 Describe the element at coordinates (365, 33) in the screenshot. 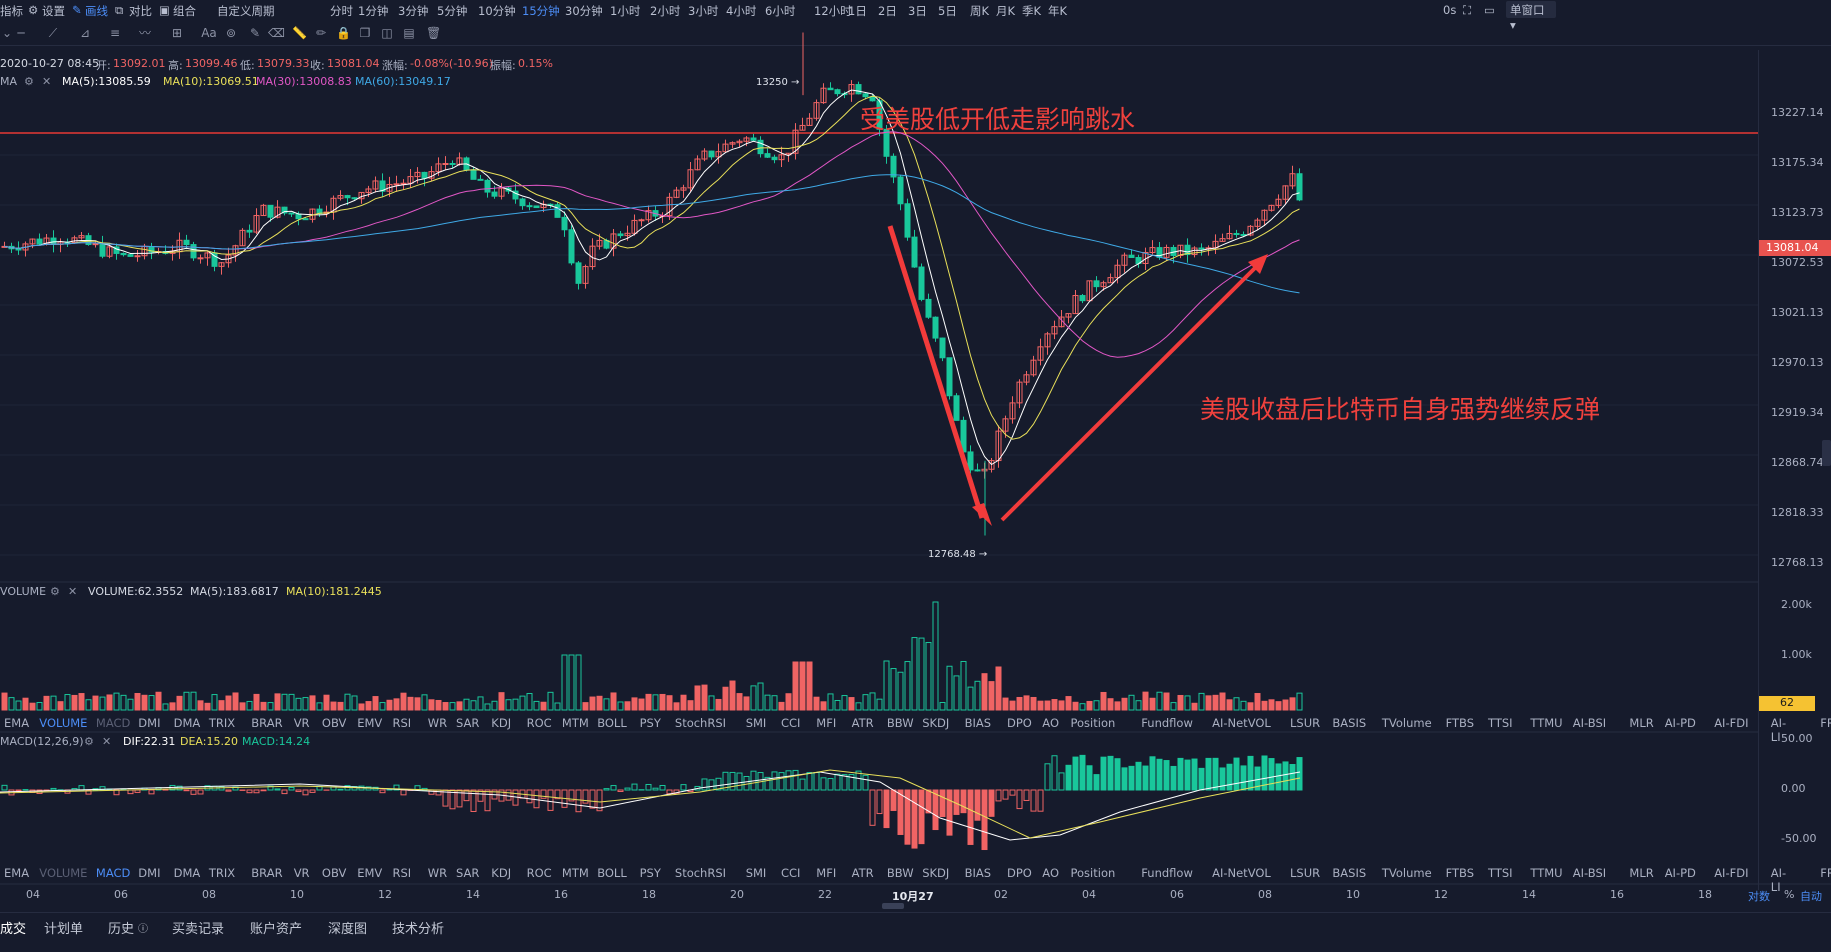

I see `copy-icon: ❐` at that location.